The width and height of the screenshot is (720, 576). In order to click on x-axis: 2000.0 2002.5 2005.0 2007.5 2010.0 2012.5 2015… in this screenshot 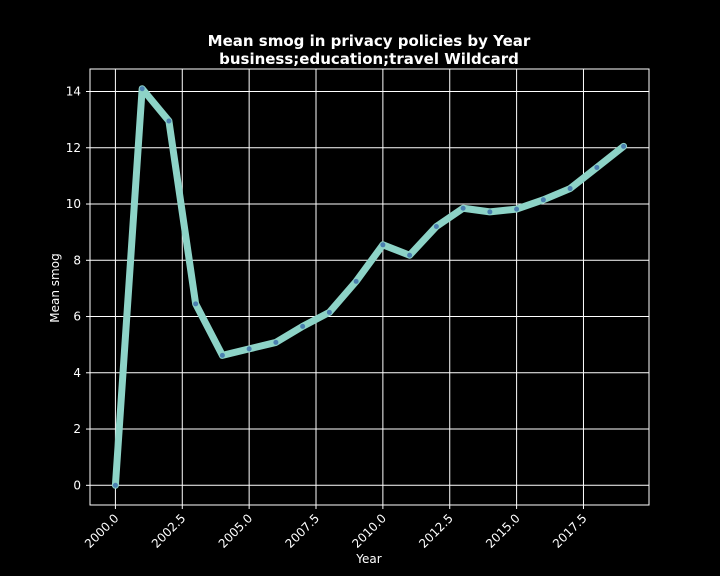, I will do `click(336, 528)`.